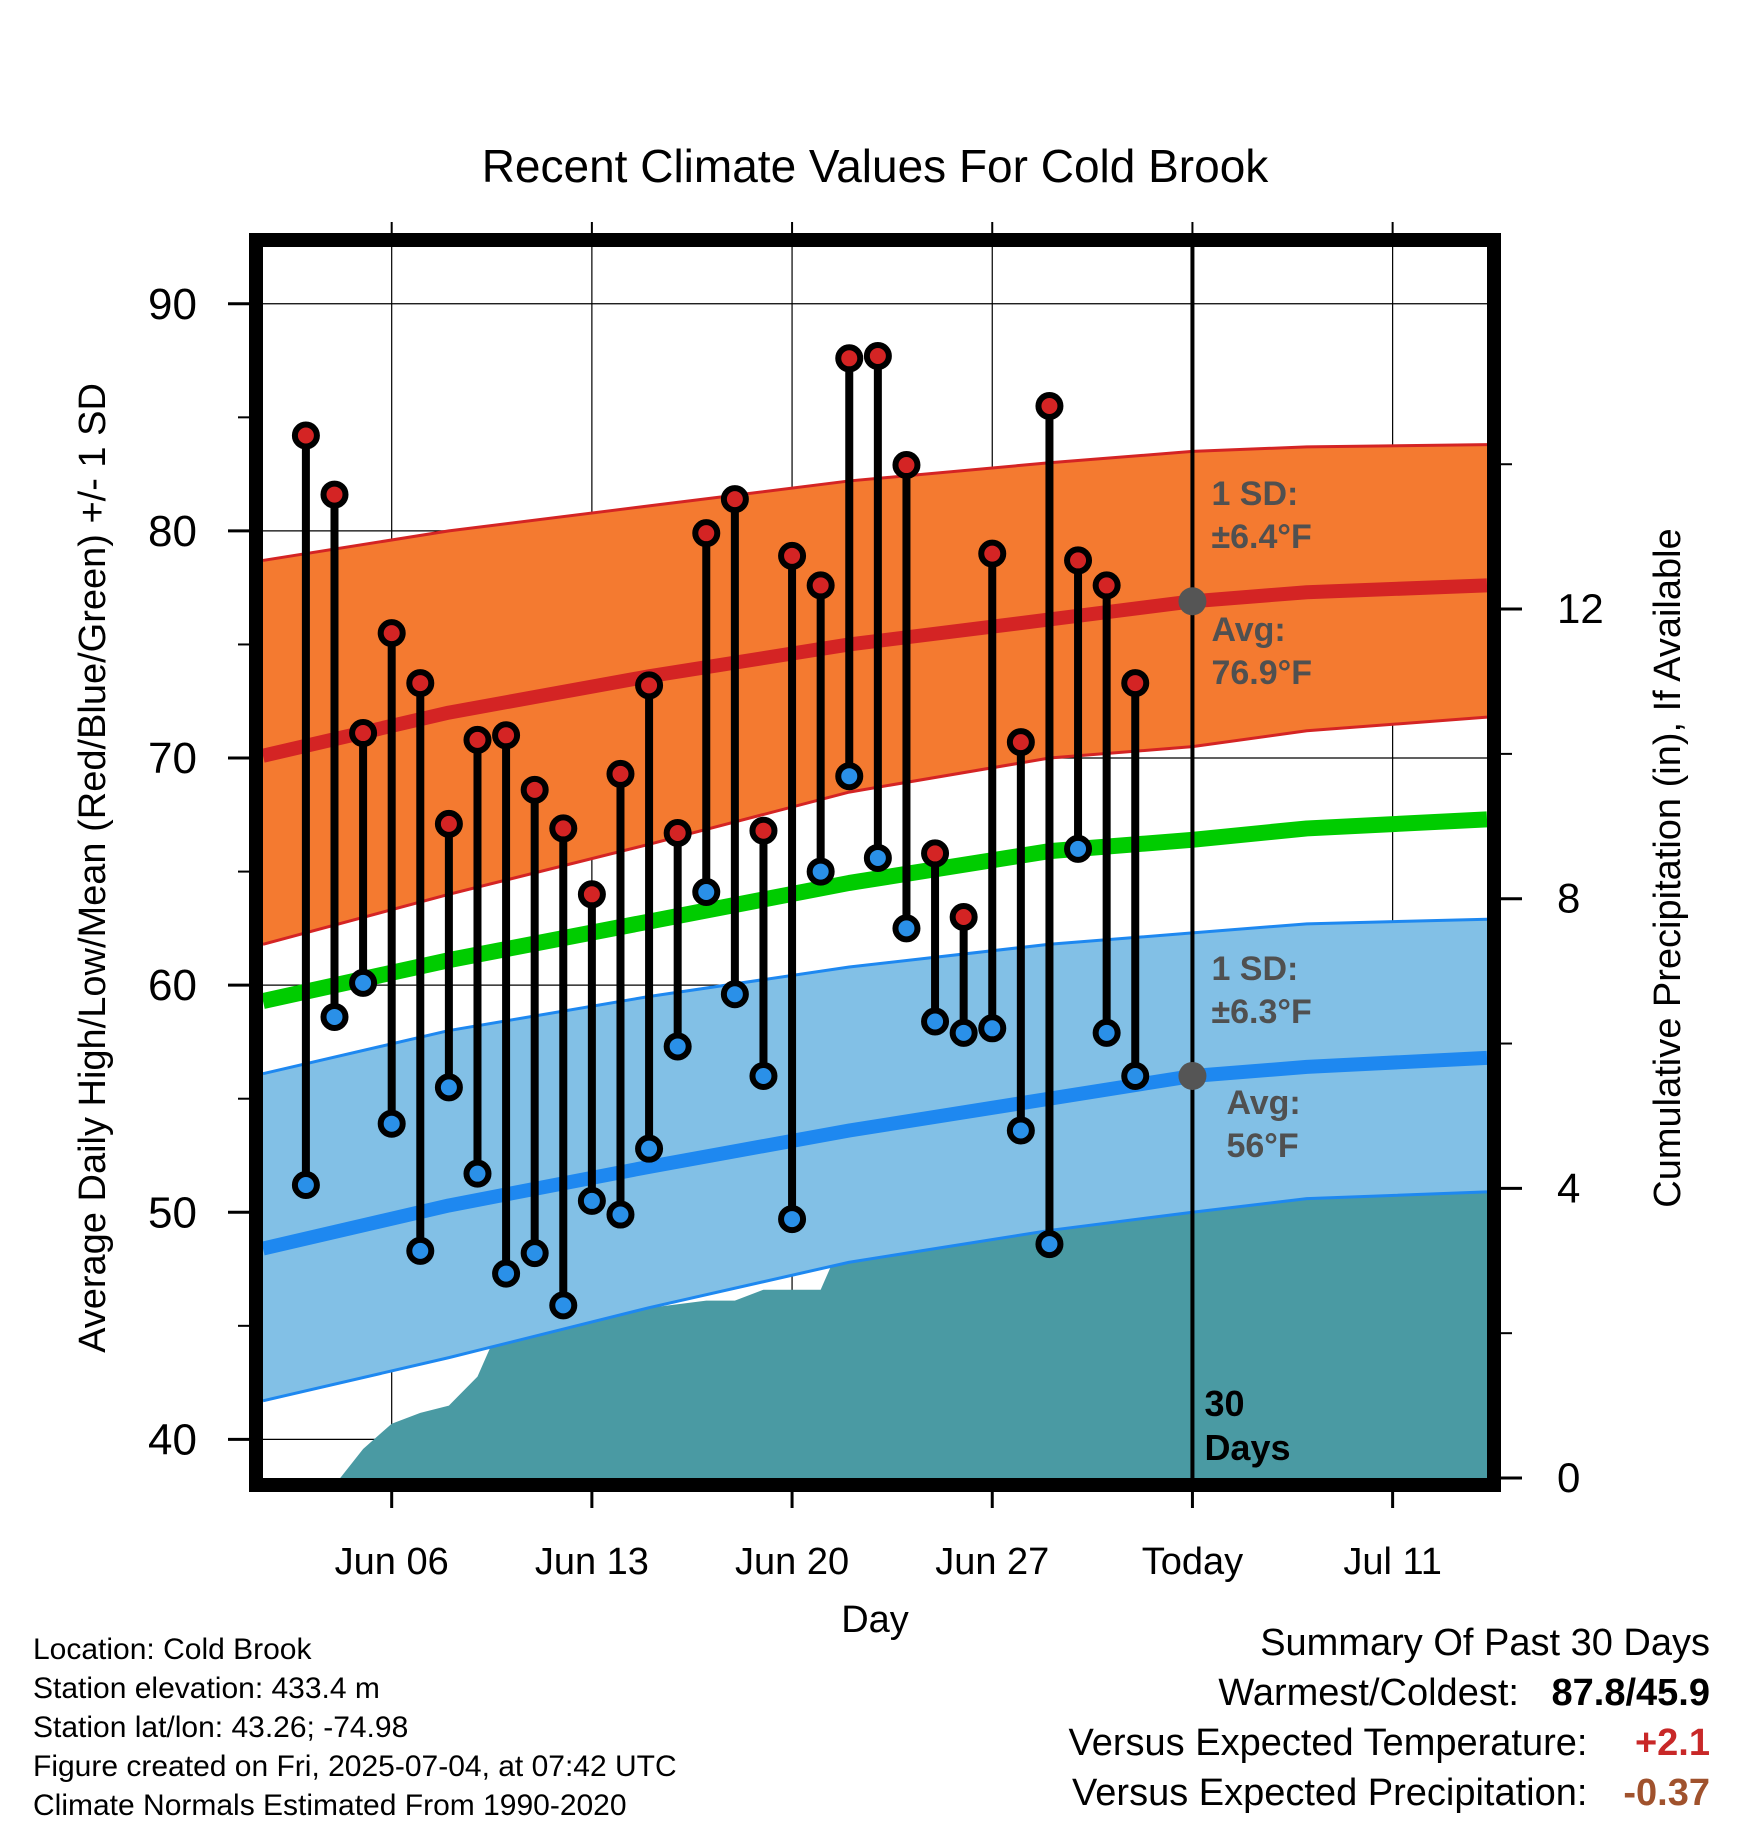  I want to click on latlon-text: Station lat/lon: 43.26; -74.98, so click(221, 1727).